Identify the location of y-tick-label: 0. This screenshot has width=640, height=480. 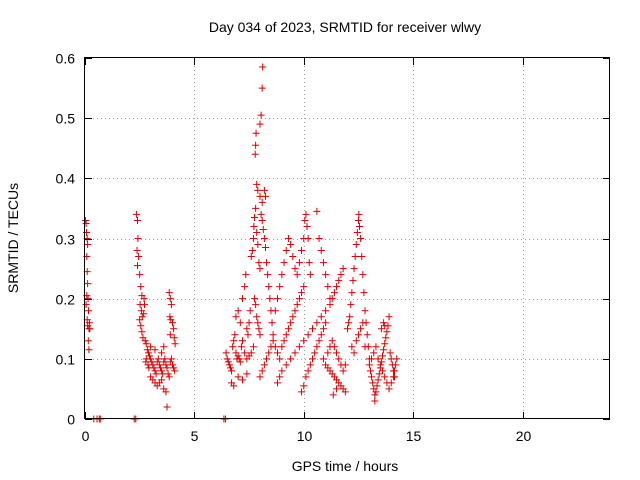
(71, 420).